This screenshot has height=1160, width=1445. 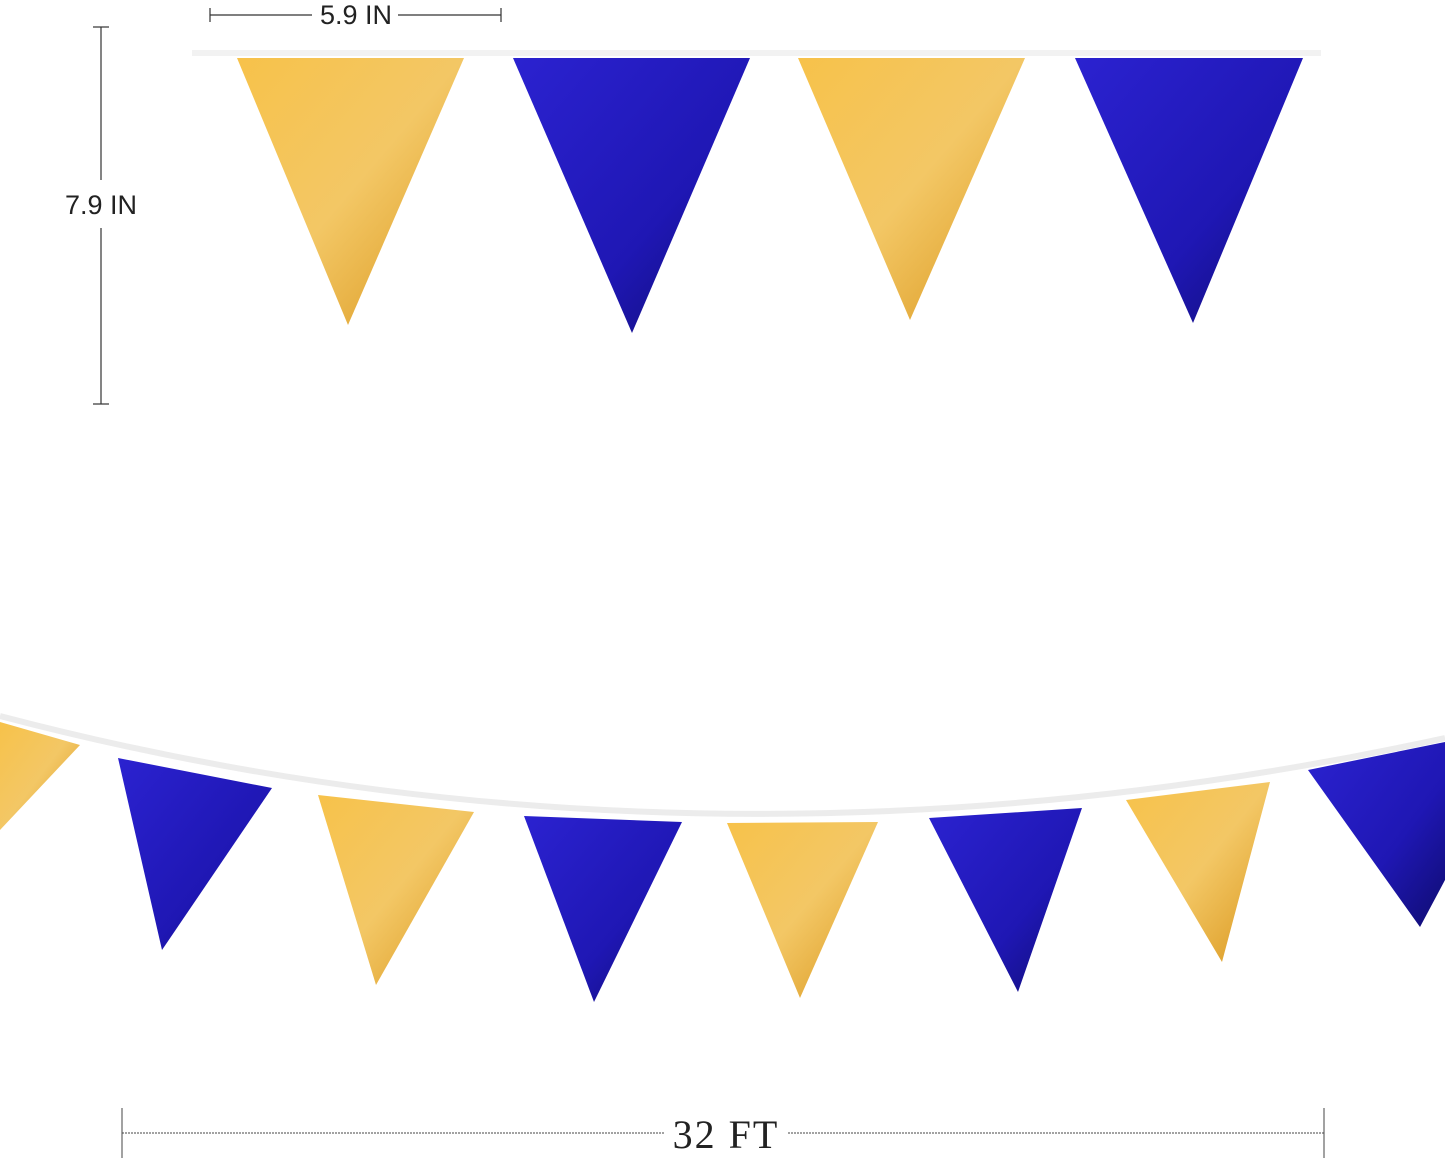 I want to click on flag-height-label: 7.9 IN, so click(x=101, y=205).